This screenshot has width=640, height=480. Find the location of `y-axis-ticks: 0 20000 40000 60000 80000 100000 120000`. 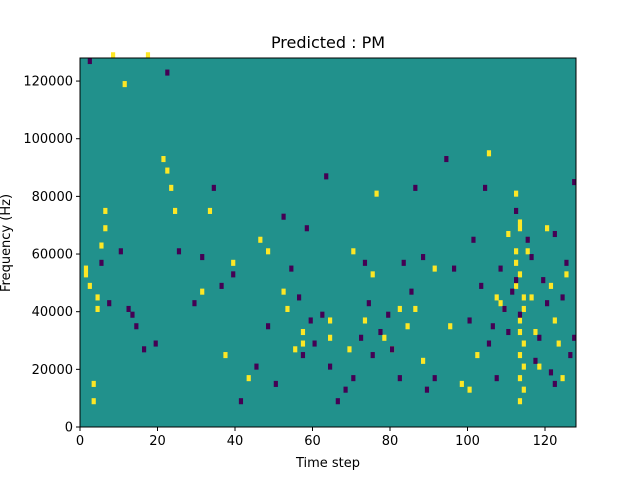

y-axis-ticks: 0 20000 40000 60000 80000 100000 120000 is located at coordinates (51, 255).